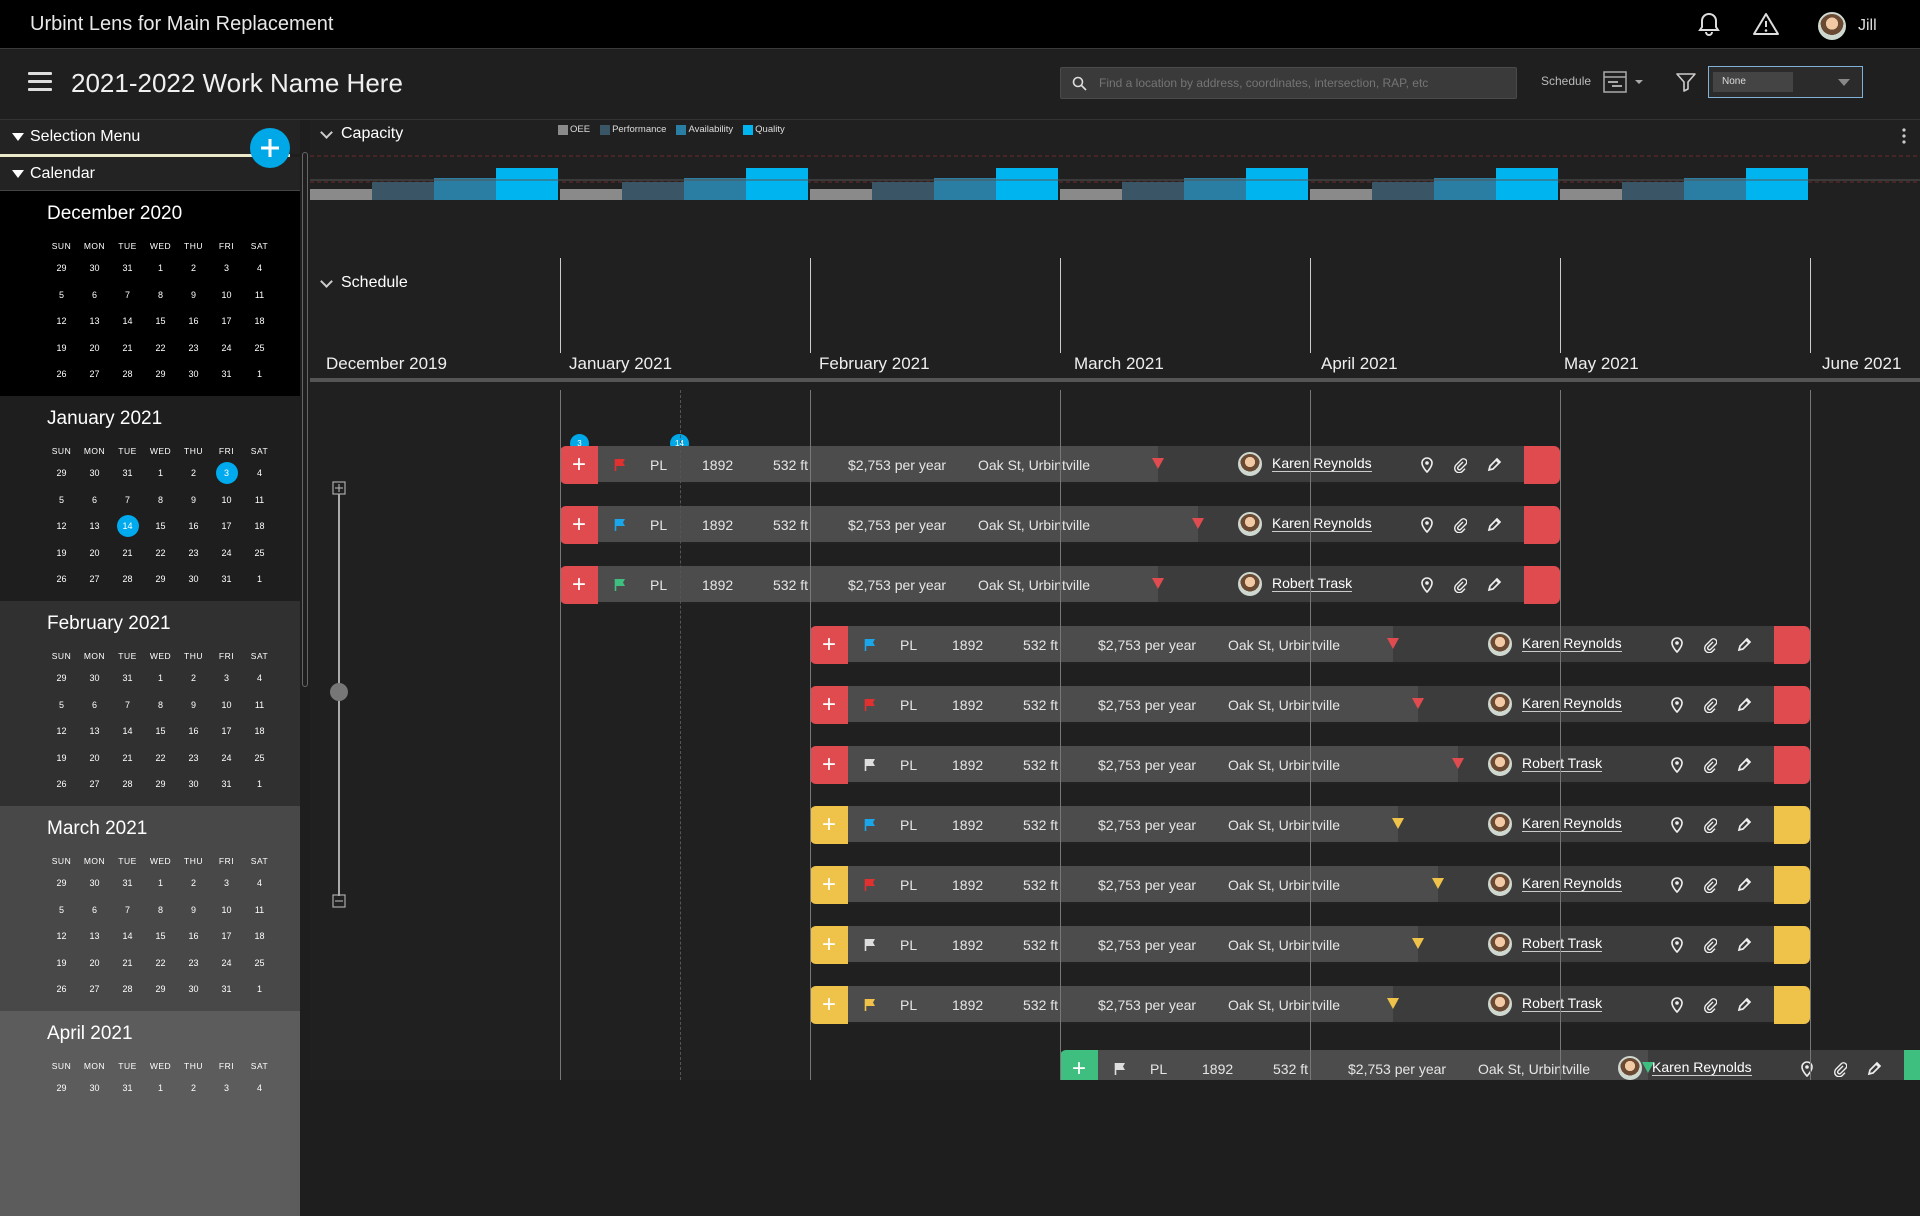  What do you see at coordinates (1625, 84) in the screenshot?
I see `schedule-view-dropdown` at bounding box center [1625, 84].